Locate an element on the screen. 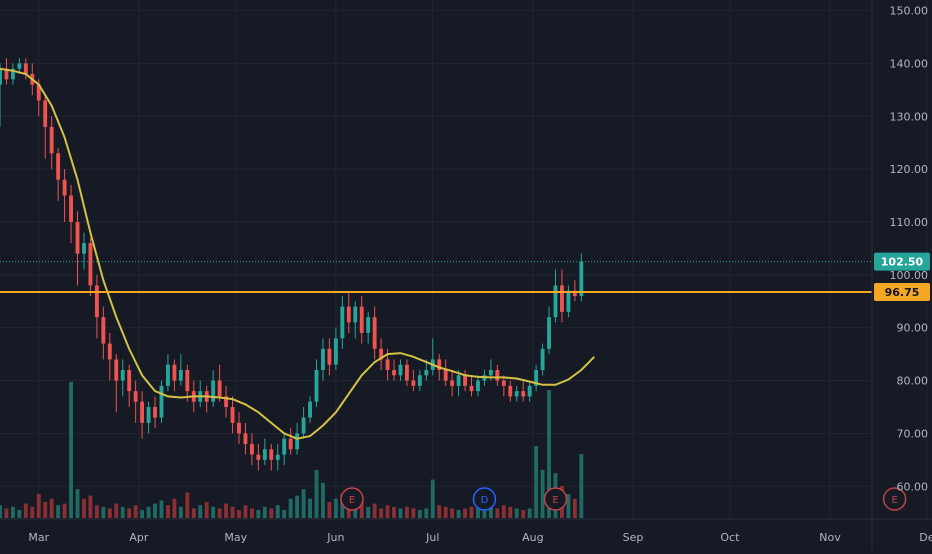 The image size is (932, 554). last-price-label: 102.50 is located at coordinates (902, 262).